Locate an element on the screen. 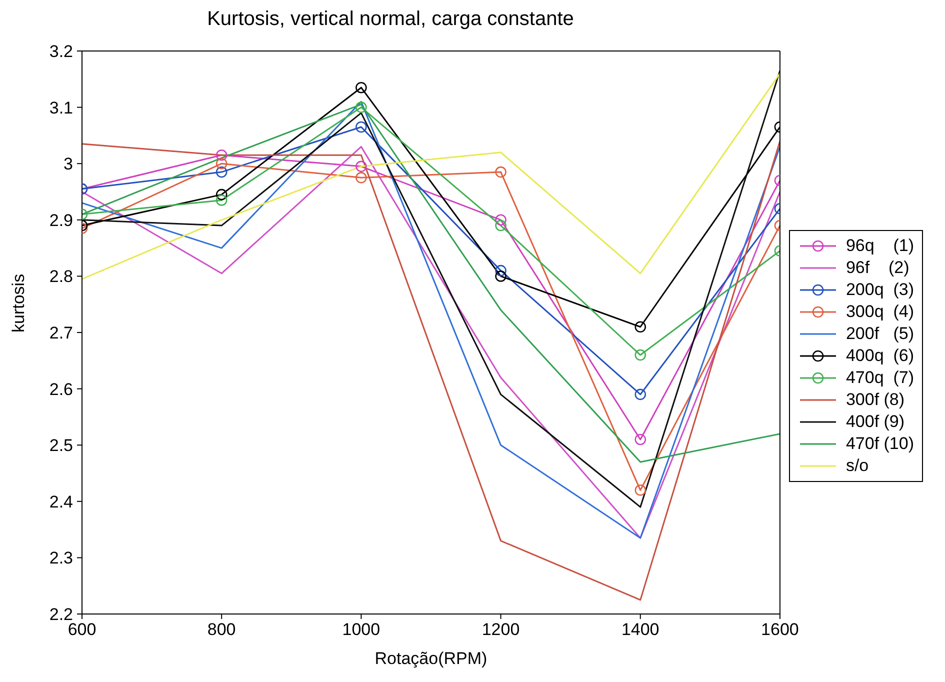 The image size is (945, 682). legend-label: 400q (6) is located at coordinates (880, 356).